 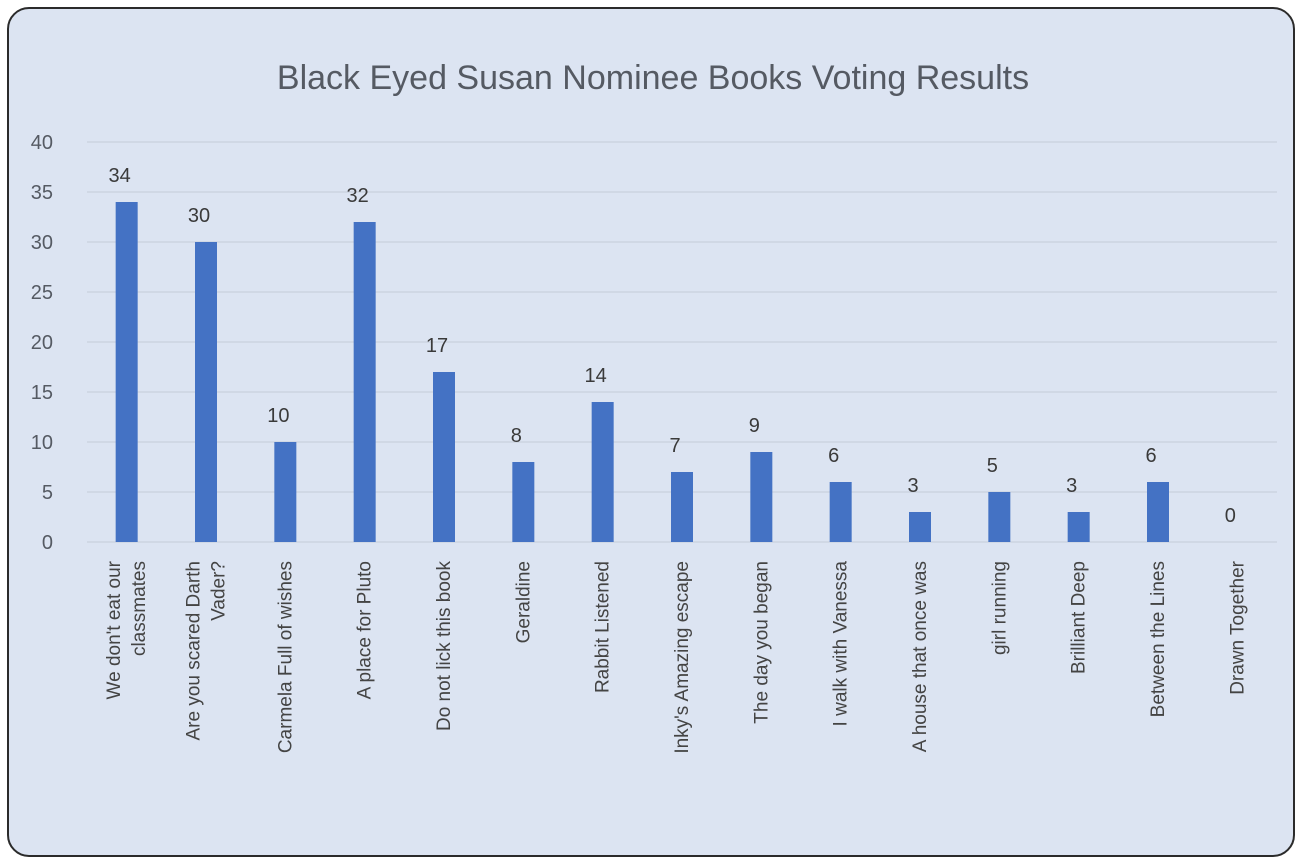 What do you see at coordinates (285, 657) in the screenshot?
I see `category-label: Carmela Full of wishes` at bounding box center [285, 657].